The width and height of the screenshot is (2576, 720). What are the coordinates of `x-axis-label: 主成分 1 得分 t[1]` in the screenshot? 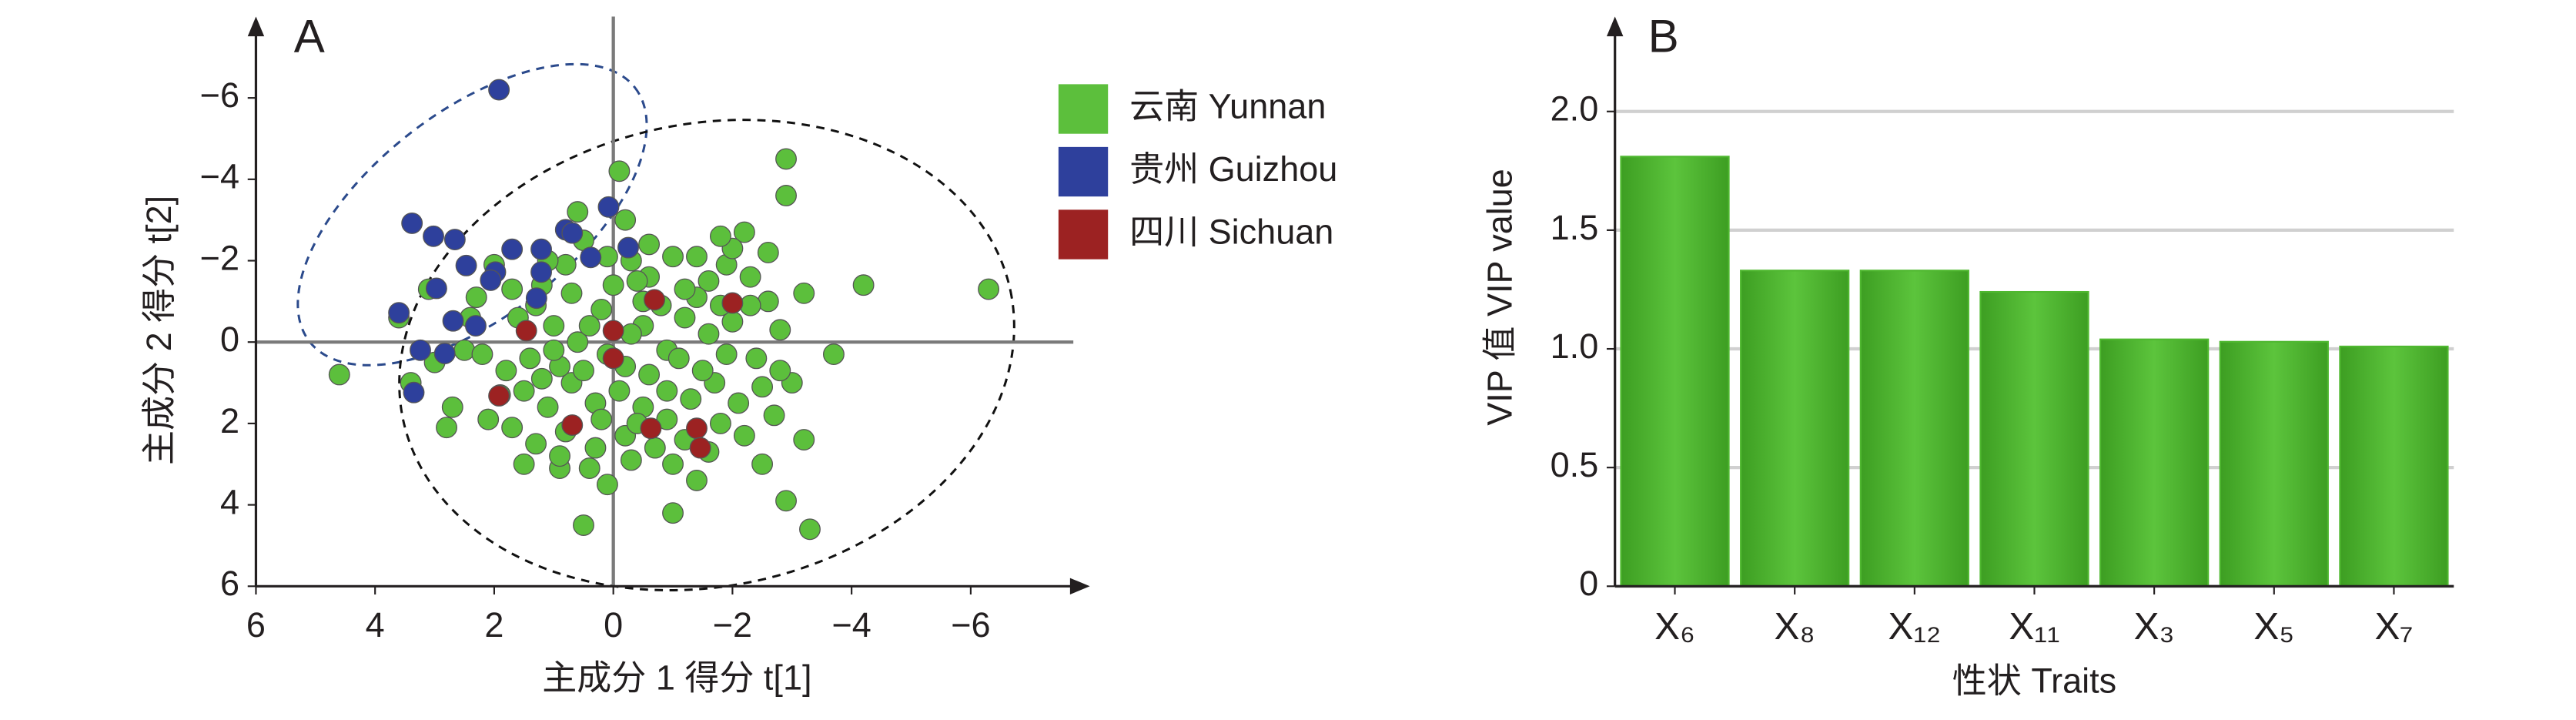 It's located at (676, 677).